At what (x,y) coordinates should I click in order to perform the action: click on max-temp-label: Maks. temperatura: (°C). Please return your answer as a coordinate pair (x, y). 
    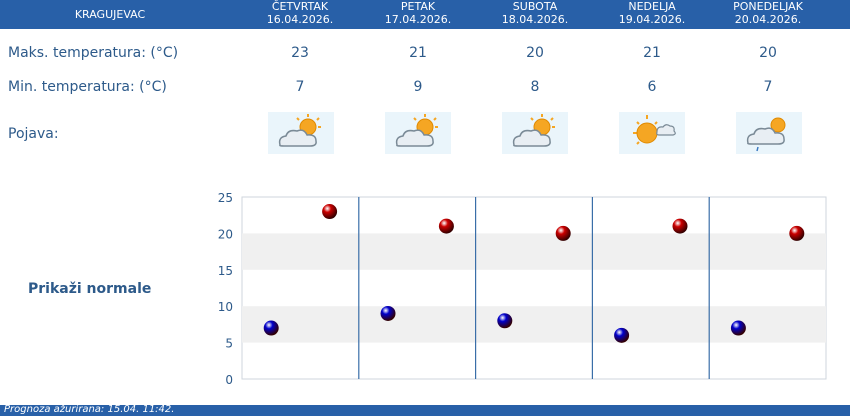
    Looking at the image, I should click on (93, 53).